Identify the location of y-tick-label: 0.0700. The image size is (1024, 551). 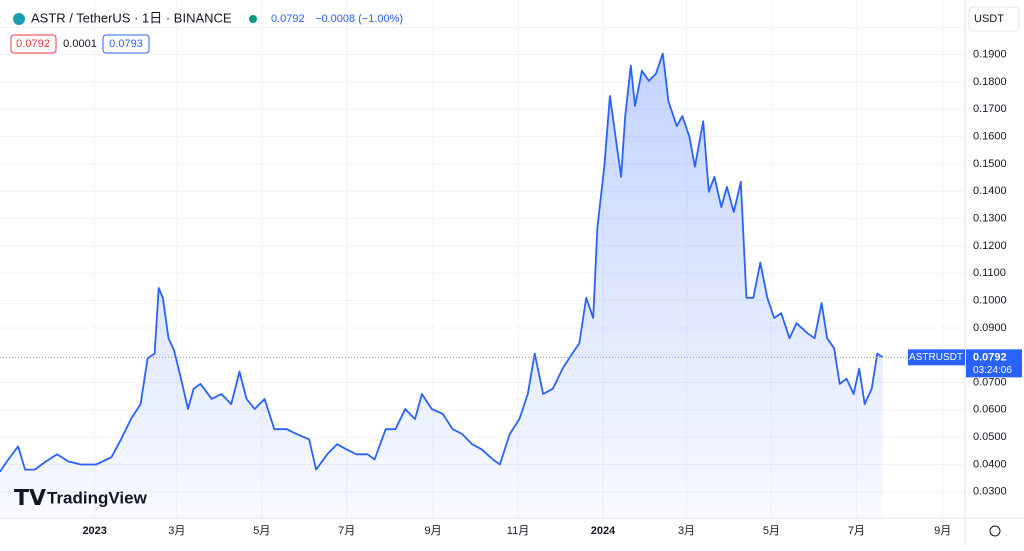
(990, 382).